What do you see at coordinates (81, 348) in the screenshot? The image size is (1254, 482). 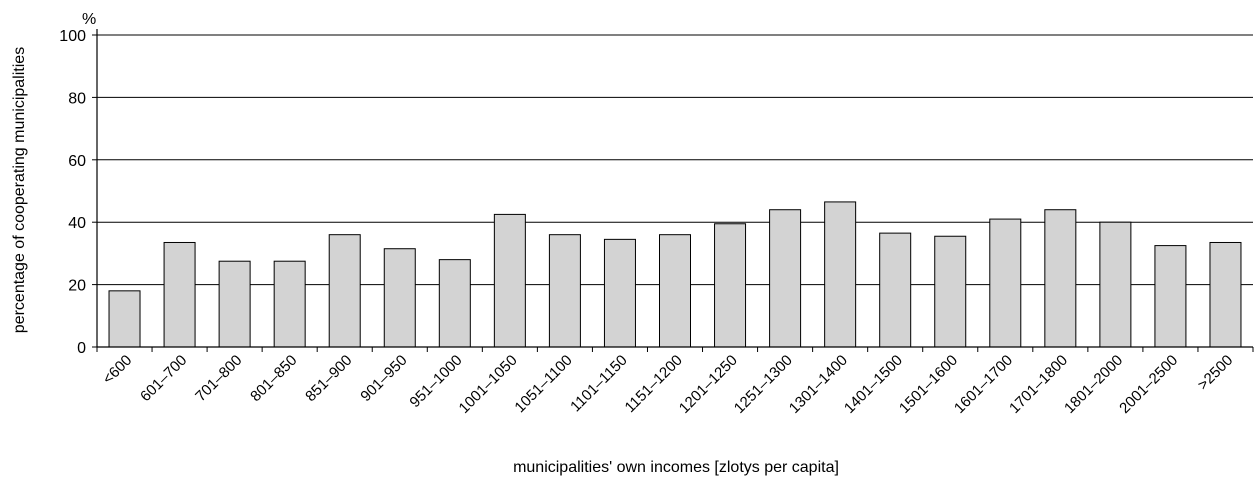 I see `y-tick-label: 0` at bounding box center [81, 348].